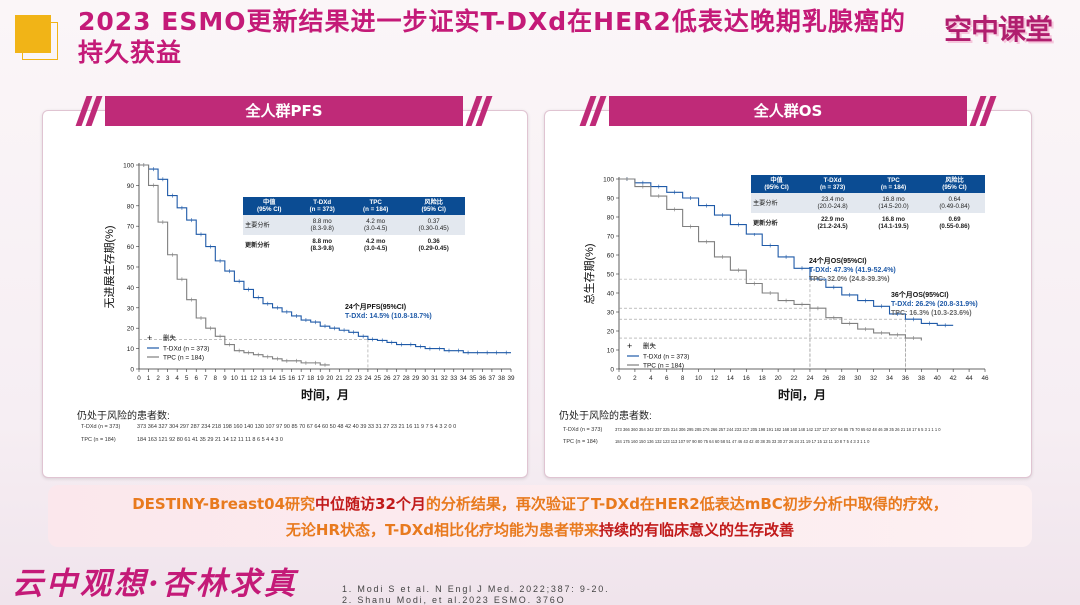 The width and height of the screenshot is (1080, 605). What do you see at coordinates (376, 307) in the screenshot?
I see `pfs-callout-title: 24个月PFS(95%CI)` at bounding box center [376, 307].